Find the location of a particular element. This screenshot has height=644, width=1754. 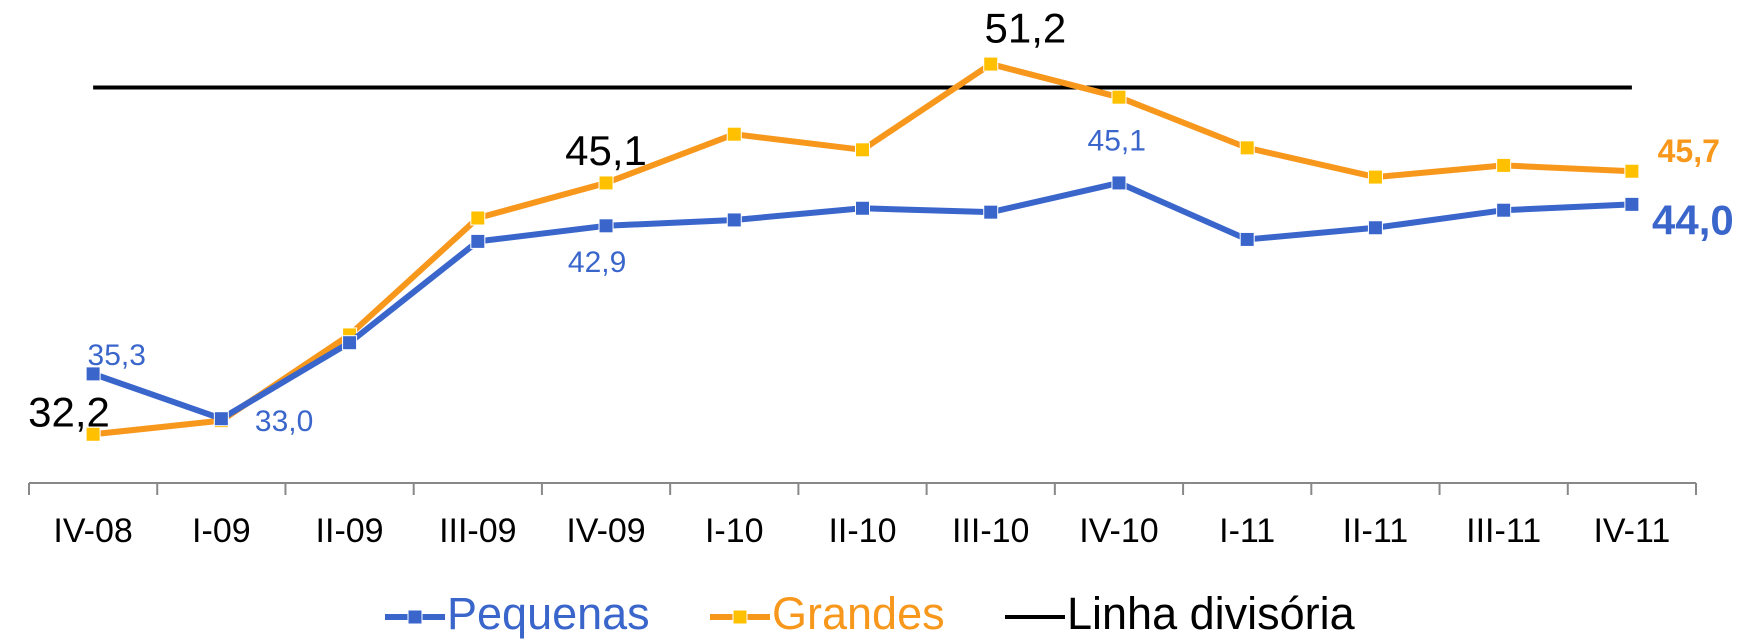

legend-label: Grandes is located at coordinates (858, 613).